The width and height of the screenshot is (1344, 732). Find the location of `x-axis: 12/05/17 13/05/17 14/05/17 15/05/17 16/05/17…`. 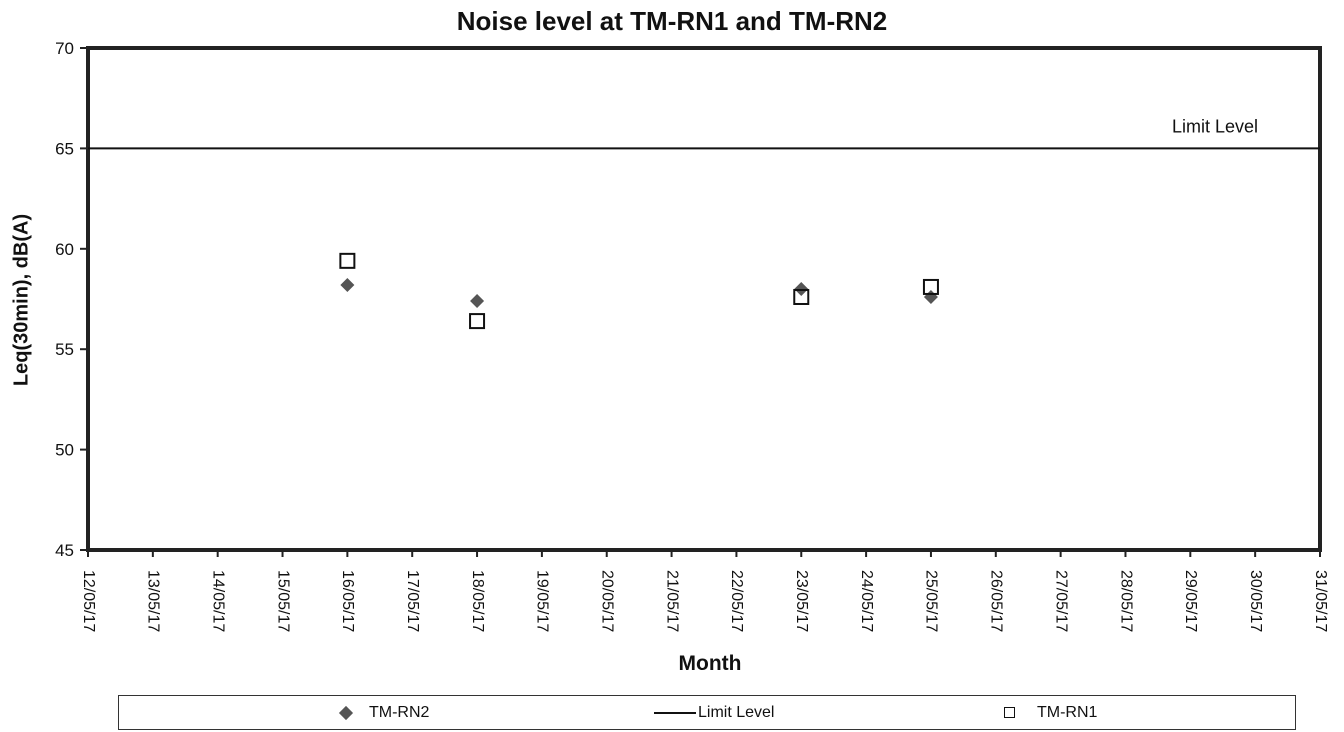

x-axis: 12/05/17 13/05/17 14/05/17 15/05/17 16/05/17… is located at coordinates (704, 591).